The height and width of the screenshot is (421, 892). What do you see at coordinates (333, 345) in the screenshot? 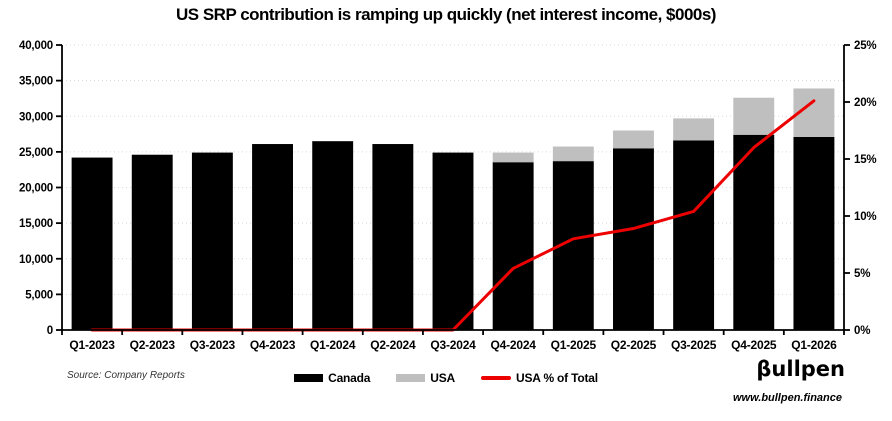
I see `x-axis-label-Q1-2024: Q1-2024` at bounding box center [333, 345].